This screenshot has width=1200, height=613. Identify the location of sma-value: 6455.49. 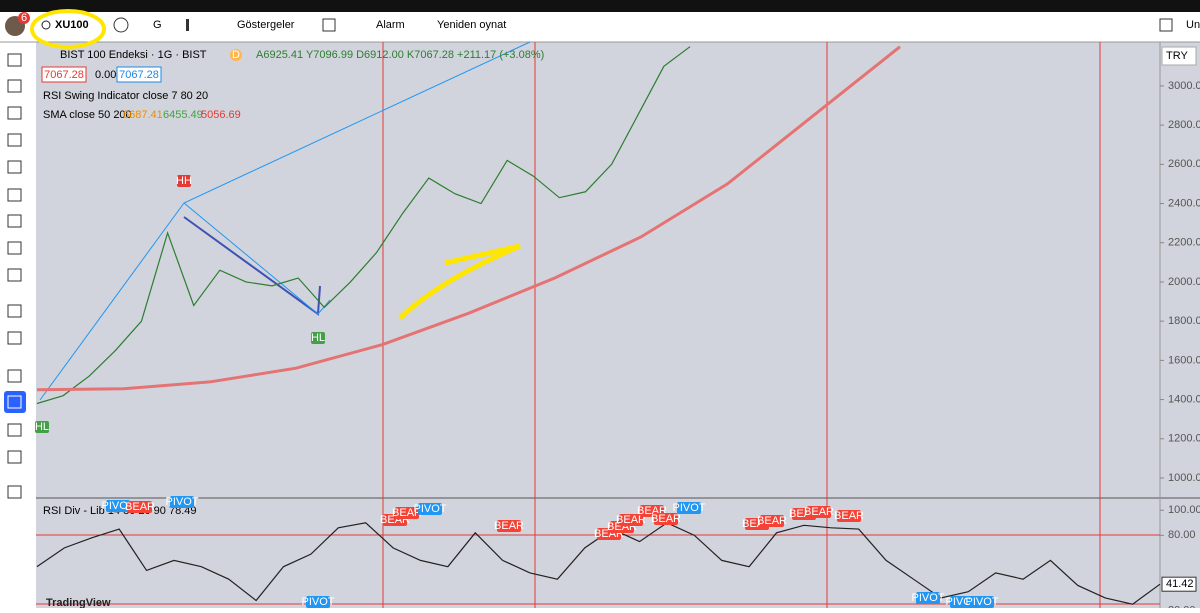
(183, 115).